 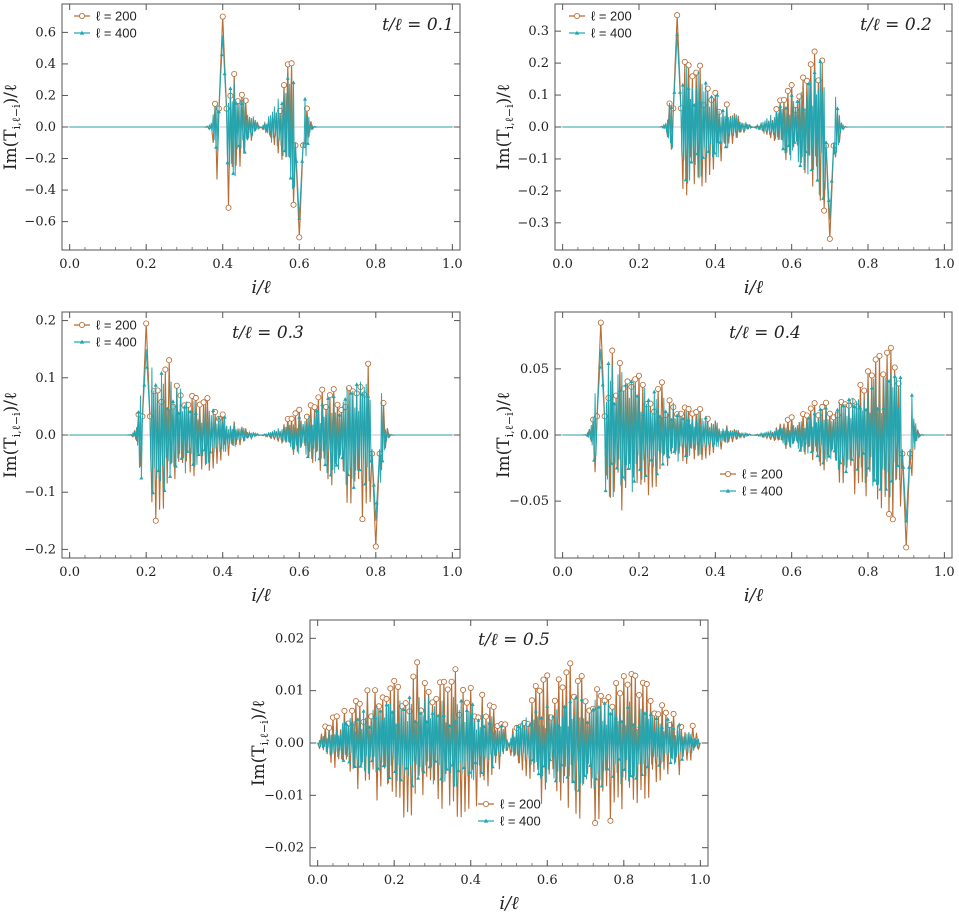 What do you see at coordinates (754, 595) in the screenshot?
I see `x-axis-label: i/ℓ` at bounding box center [754, 595].